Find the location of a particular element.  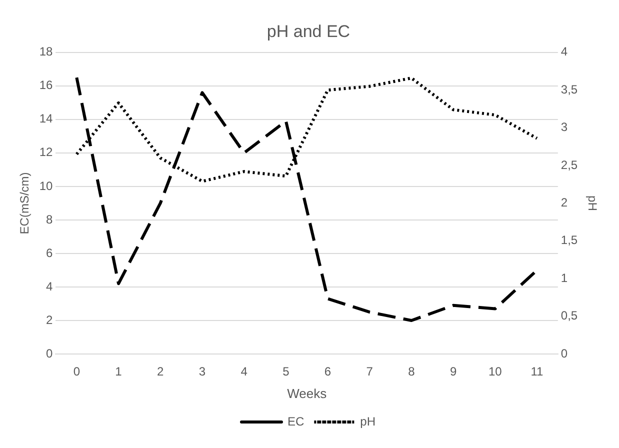

y2-tick-label: 3,5 is located at coordinates (569, 89).